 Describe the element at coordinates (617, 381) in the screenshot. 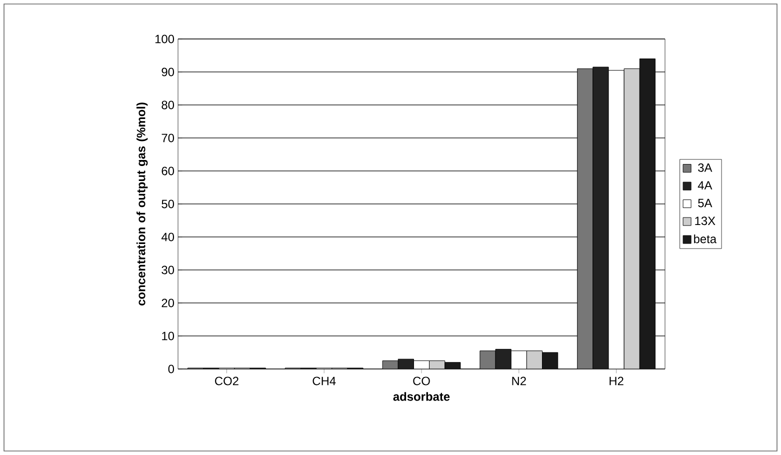

I see `x-tick-label: H2` at that location.